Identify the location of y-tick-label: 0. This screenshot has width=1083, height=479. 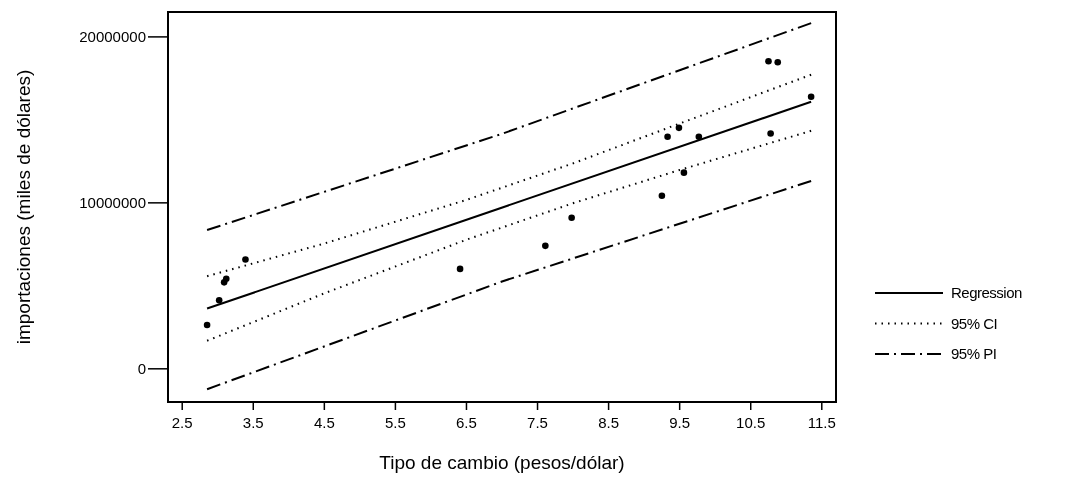
(141, 368).